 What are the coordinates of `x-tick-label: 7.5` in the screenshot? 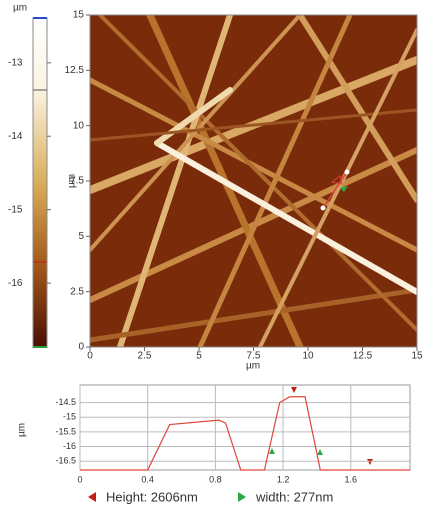 It's located at (254, 356).